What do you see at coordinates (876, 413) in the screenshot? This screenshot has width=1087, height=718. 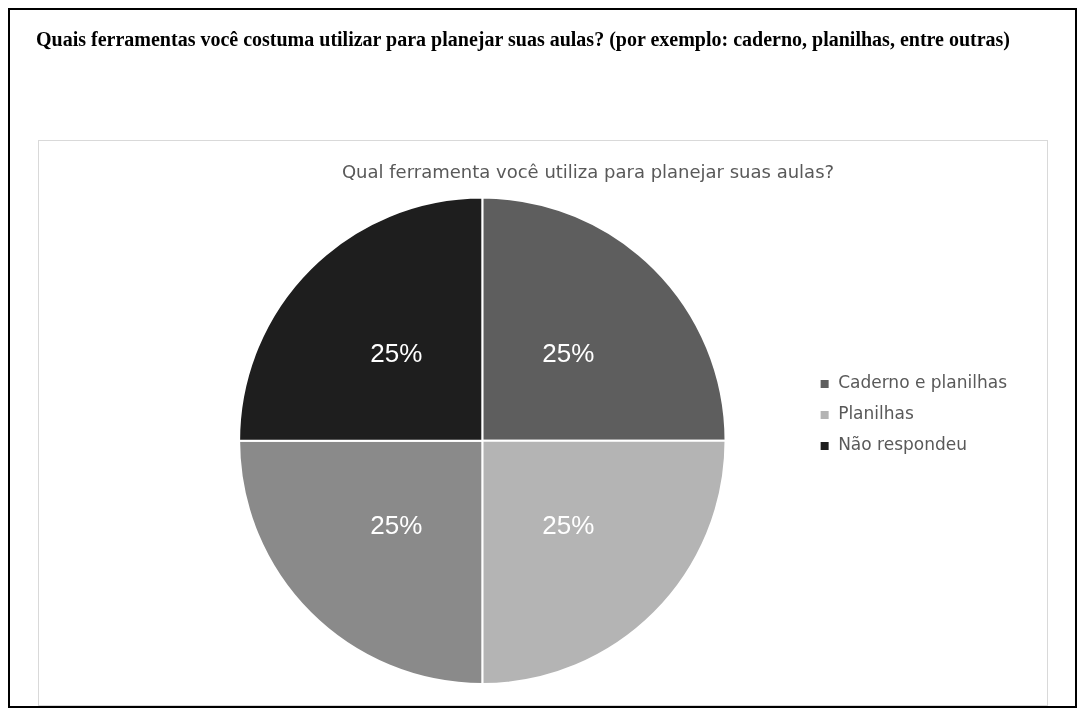 I see `legend-label: Planilhas` at bounding box center [876, 413].